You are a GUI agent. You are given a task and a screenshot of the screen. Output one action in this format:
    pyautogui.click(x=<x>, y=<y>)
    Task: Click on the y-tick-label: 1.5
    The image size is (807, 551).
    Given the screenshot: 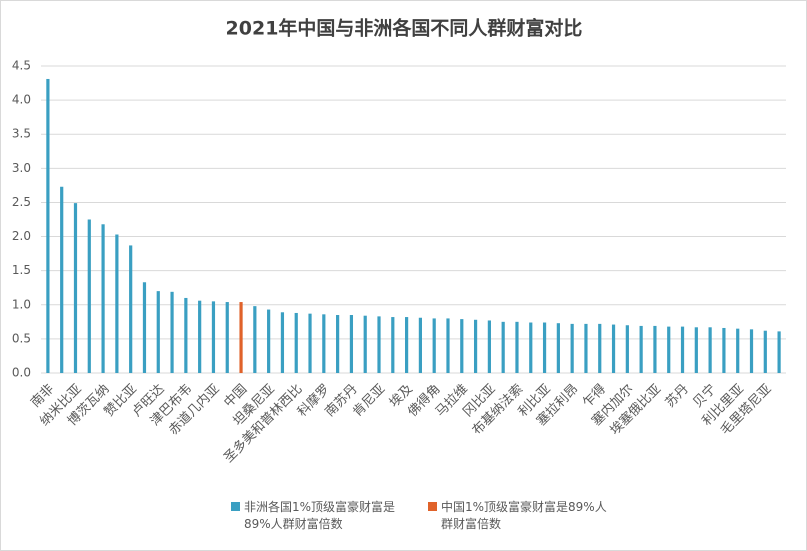 What is the action you would take?
    pyautogui.click(x=21, y=270)
    